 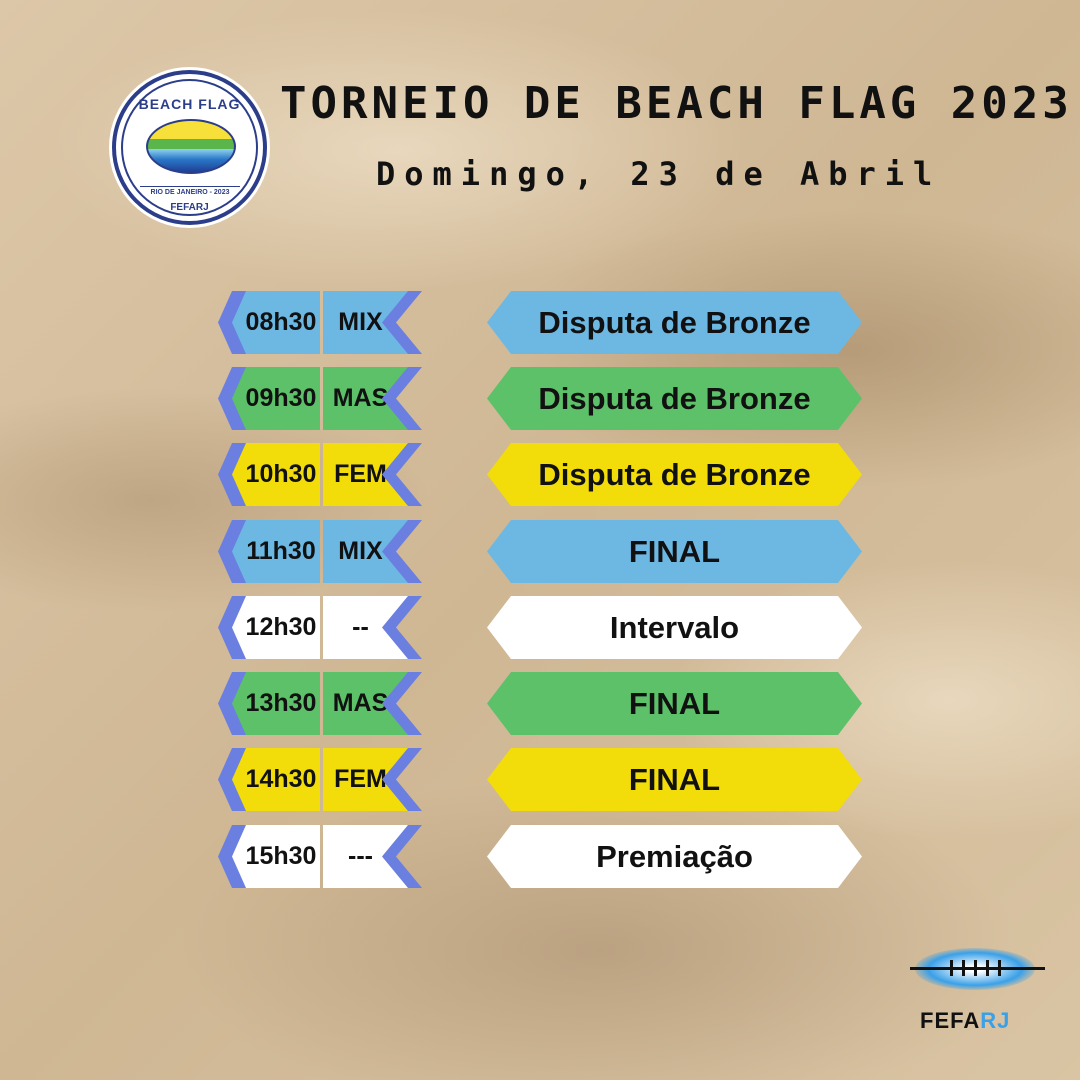 What do you see at coordinates (276, 474) in the screenshot?
I see `time-label: 10h30` at bounding box center [276, 474].